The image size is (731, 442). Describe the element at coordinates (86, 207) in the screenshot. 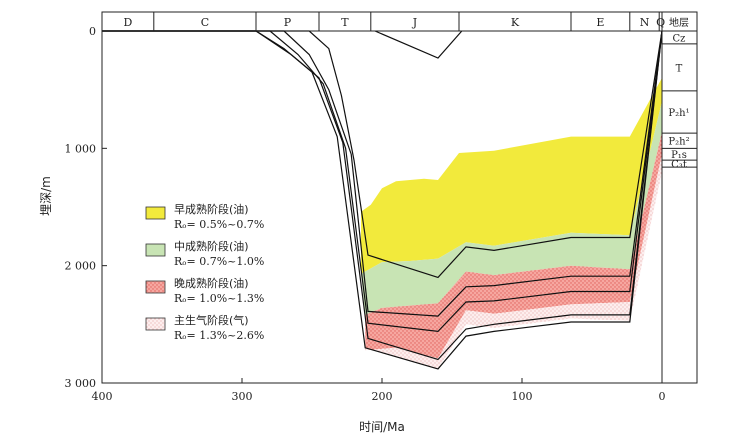

I see `y-axis: 0 1 000 2 000 3 000` at that location.